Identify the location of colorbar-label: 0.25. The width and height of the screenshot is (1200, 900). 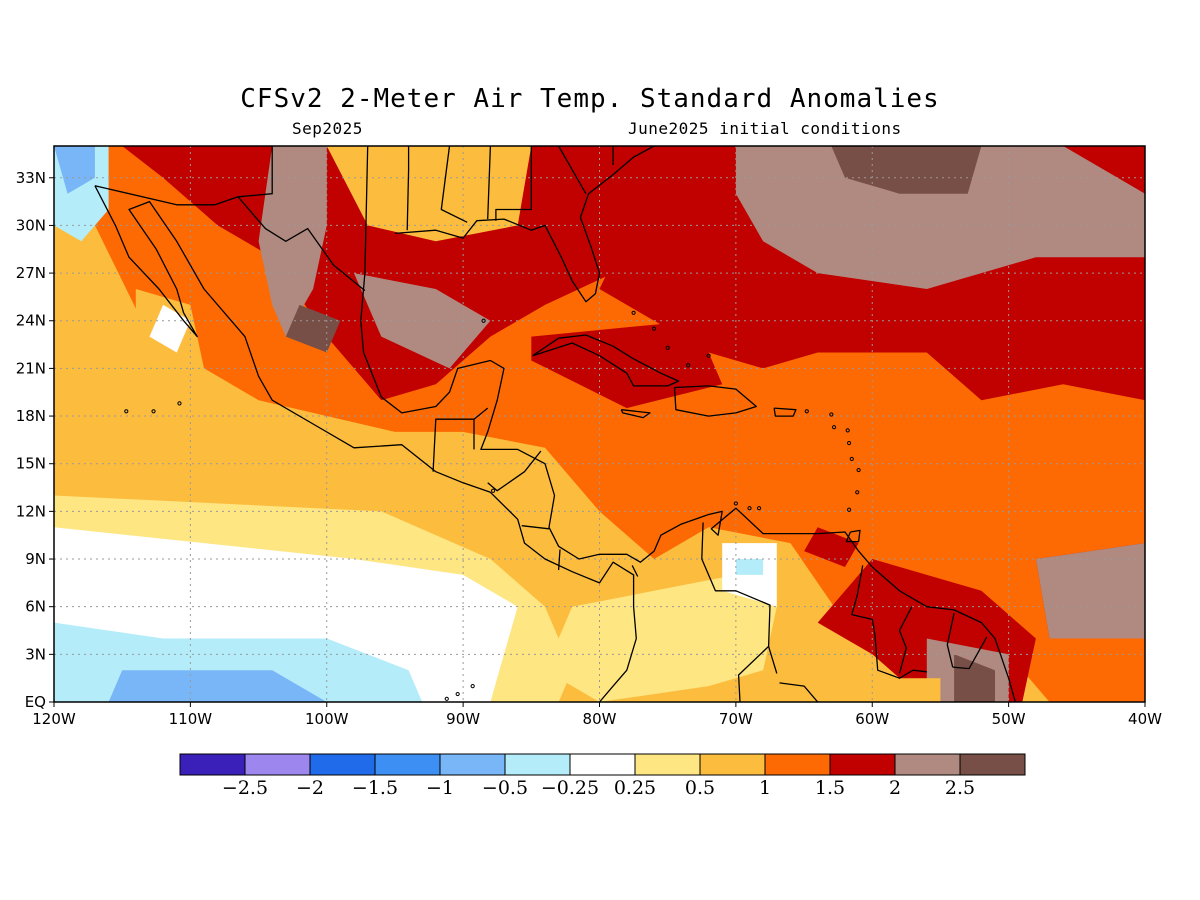
(635, 788).